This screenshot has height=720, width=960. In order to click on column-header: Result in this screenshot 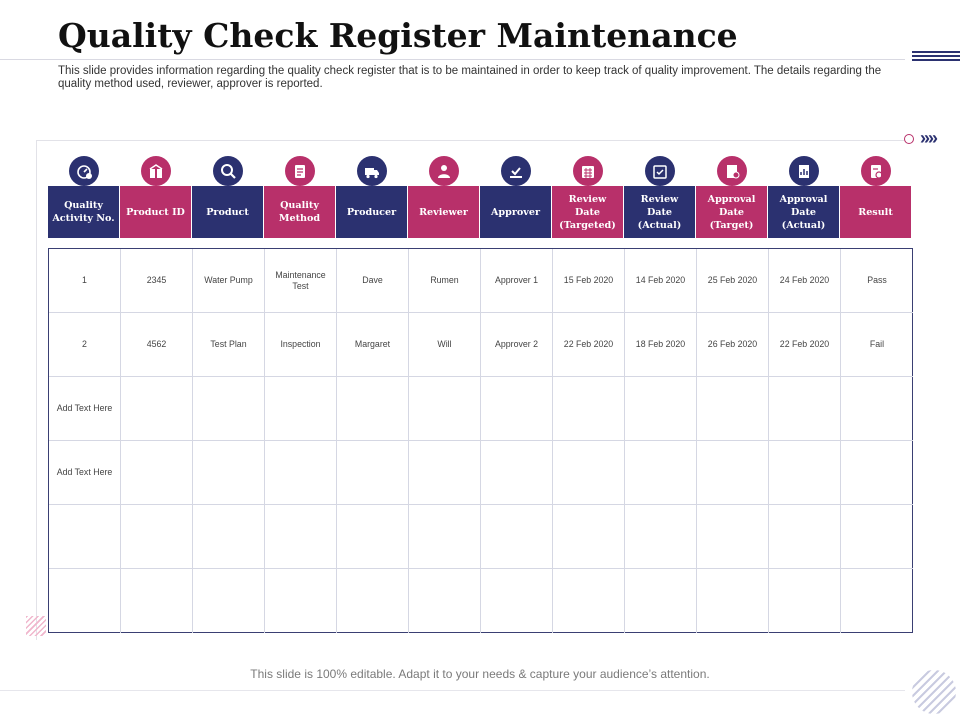, I will do `click(875, 212)`.